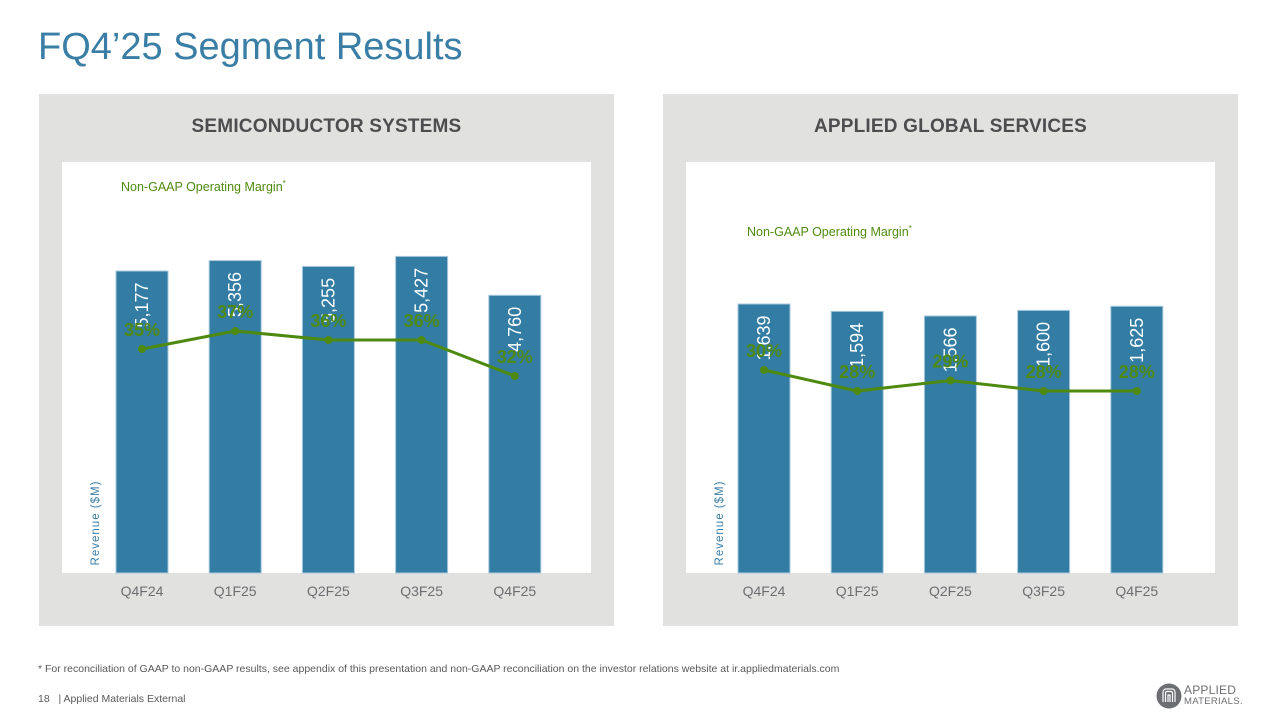  What do you see at coordinates (515, 329) in the screenshot?
I see `revenue-value-label: 4,760` at bounding box center [515, 329].